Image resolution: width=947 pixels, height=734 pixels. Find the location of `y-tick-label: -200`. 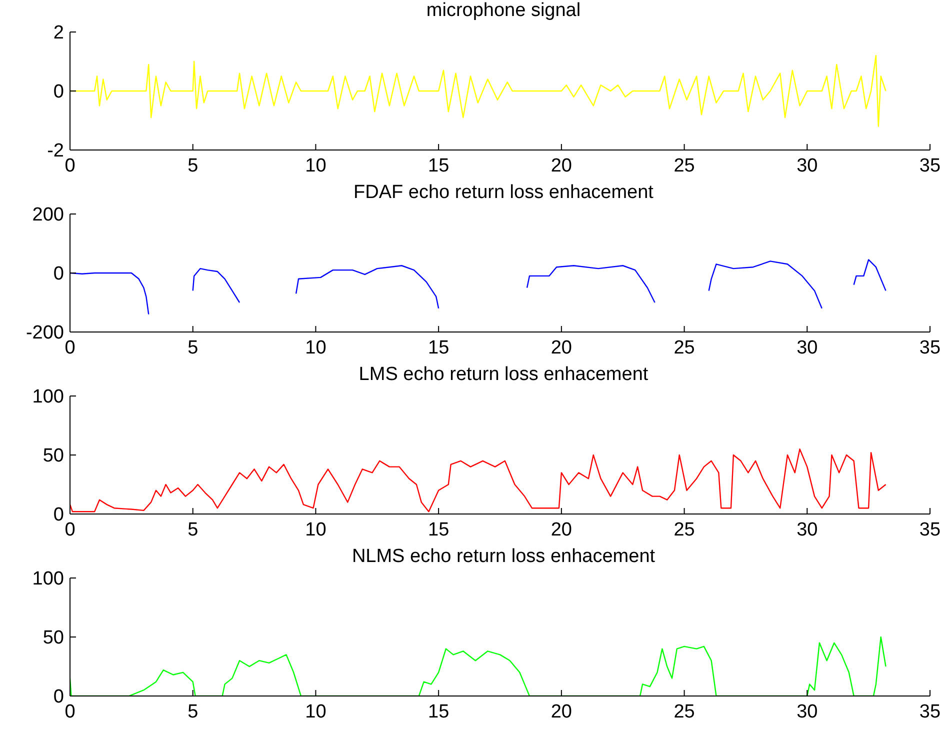

y-tick-label: -200 is located at coordinates (45, 333).